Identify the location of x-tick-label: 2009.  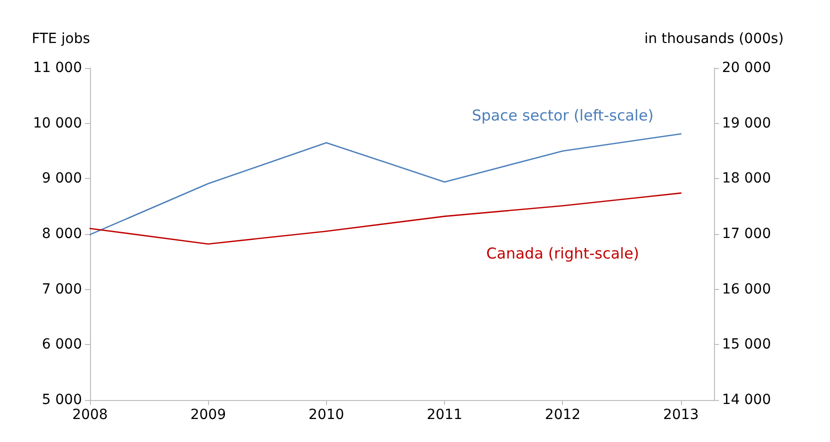
(208, 415).